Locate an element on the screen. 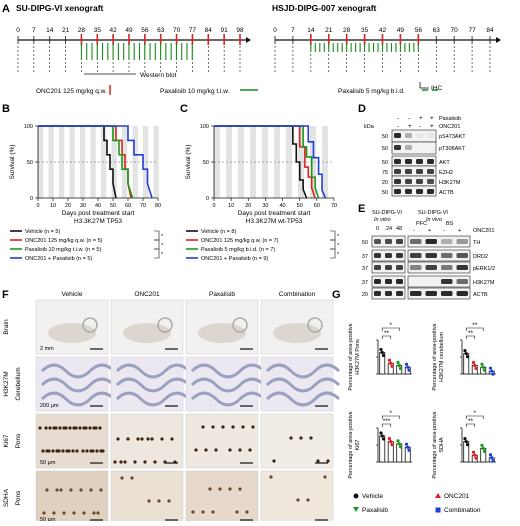 The width and height of the screenshot is (520, 526). histology-column-title: Vehicle is located at coordinates (72, 294).